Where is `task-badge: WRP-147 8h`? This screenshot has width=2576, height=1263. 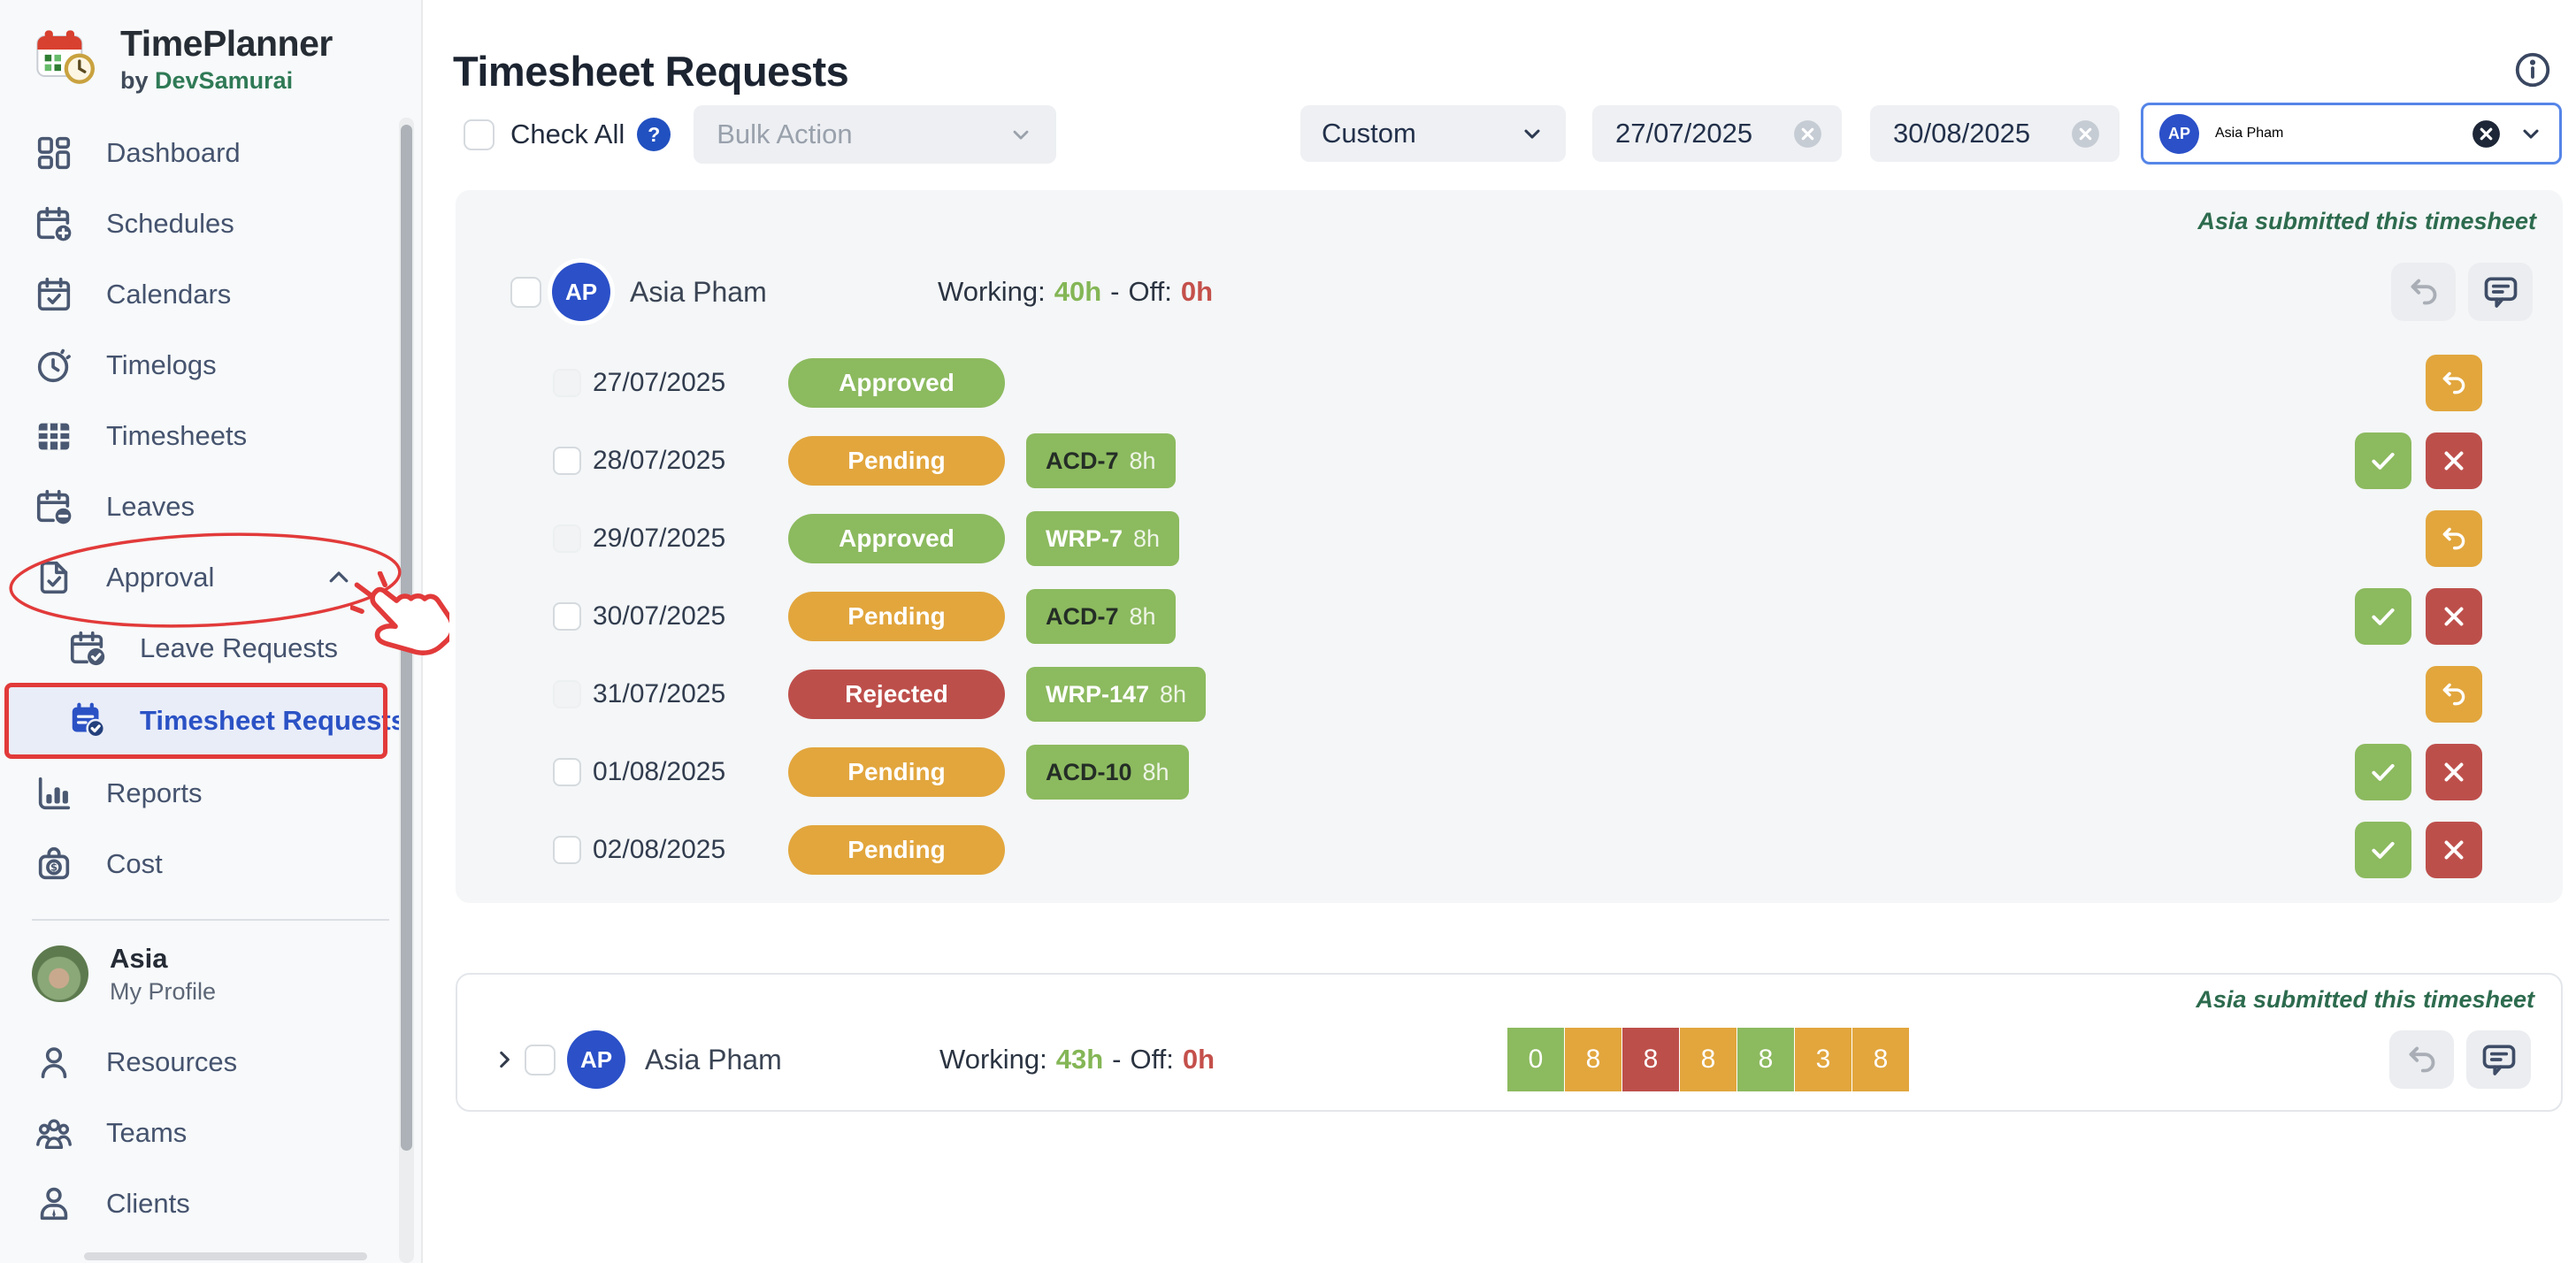
task-badge: WRP-147 8h is located at coordinates (1116, 694).